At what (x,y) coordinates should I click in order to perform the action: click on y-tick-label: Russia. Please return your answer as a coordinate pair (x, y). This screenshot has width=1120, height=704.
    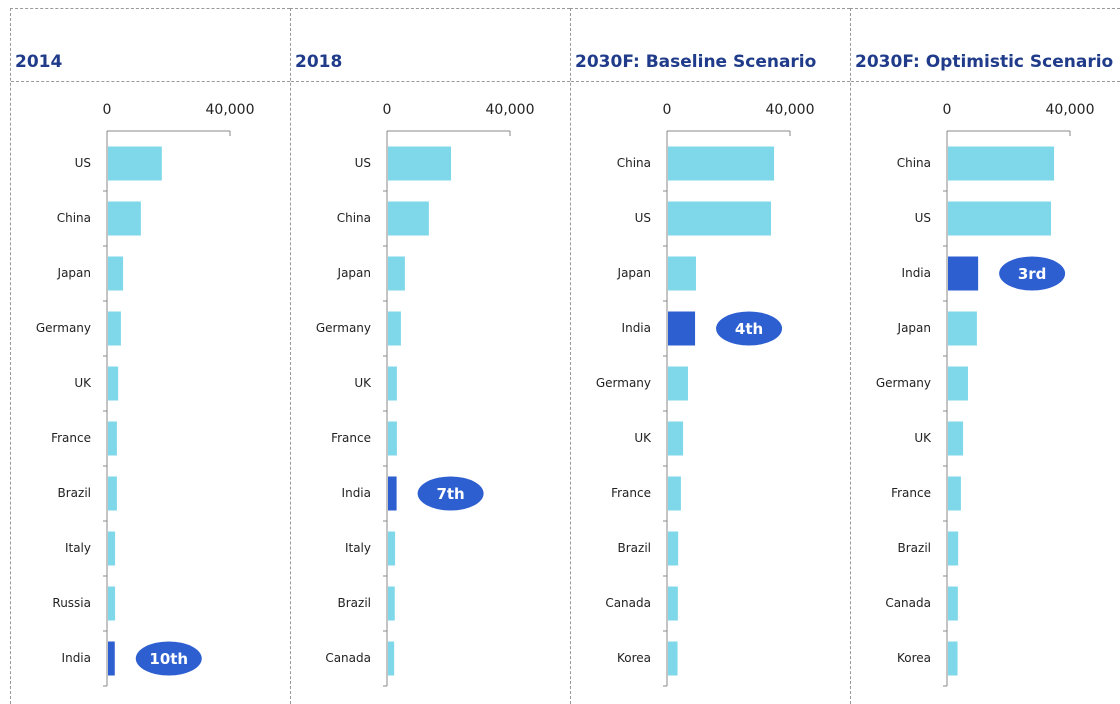
    Looking at the image, I should click on (71, 603).